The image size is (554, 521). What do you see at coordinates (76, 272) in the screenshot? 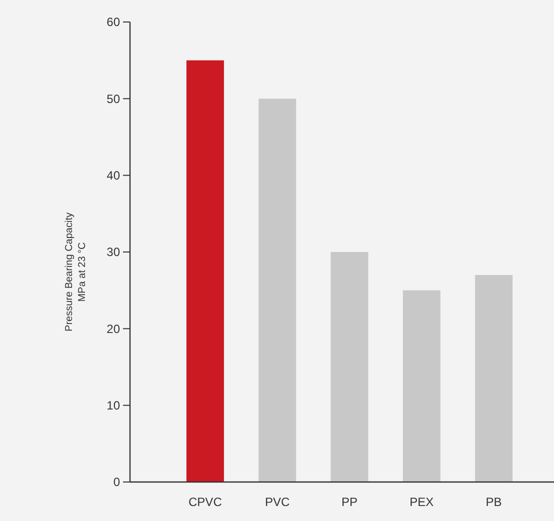
I see `y-axis-title: Pressure Bearing Capacity MPa at 23 °C` at bounding box center [76, 272].